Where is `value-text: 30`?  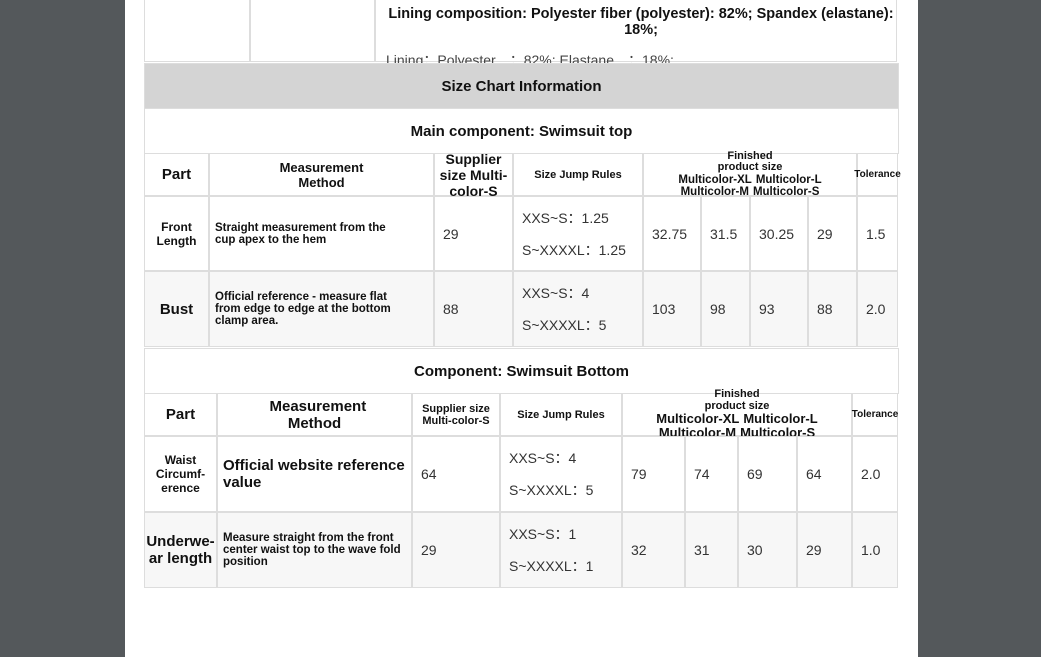
value-text: 30 is located at coordinates (755, 550).